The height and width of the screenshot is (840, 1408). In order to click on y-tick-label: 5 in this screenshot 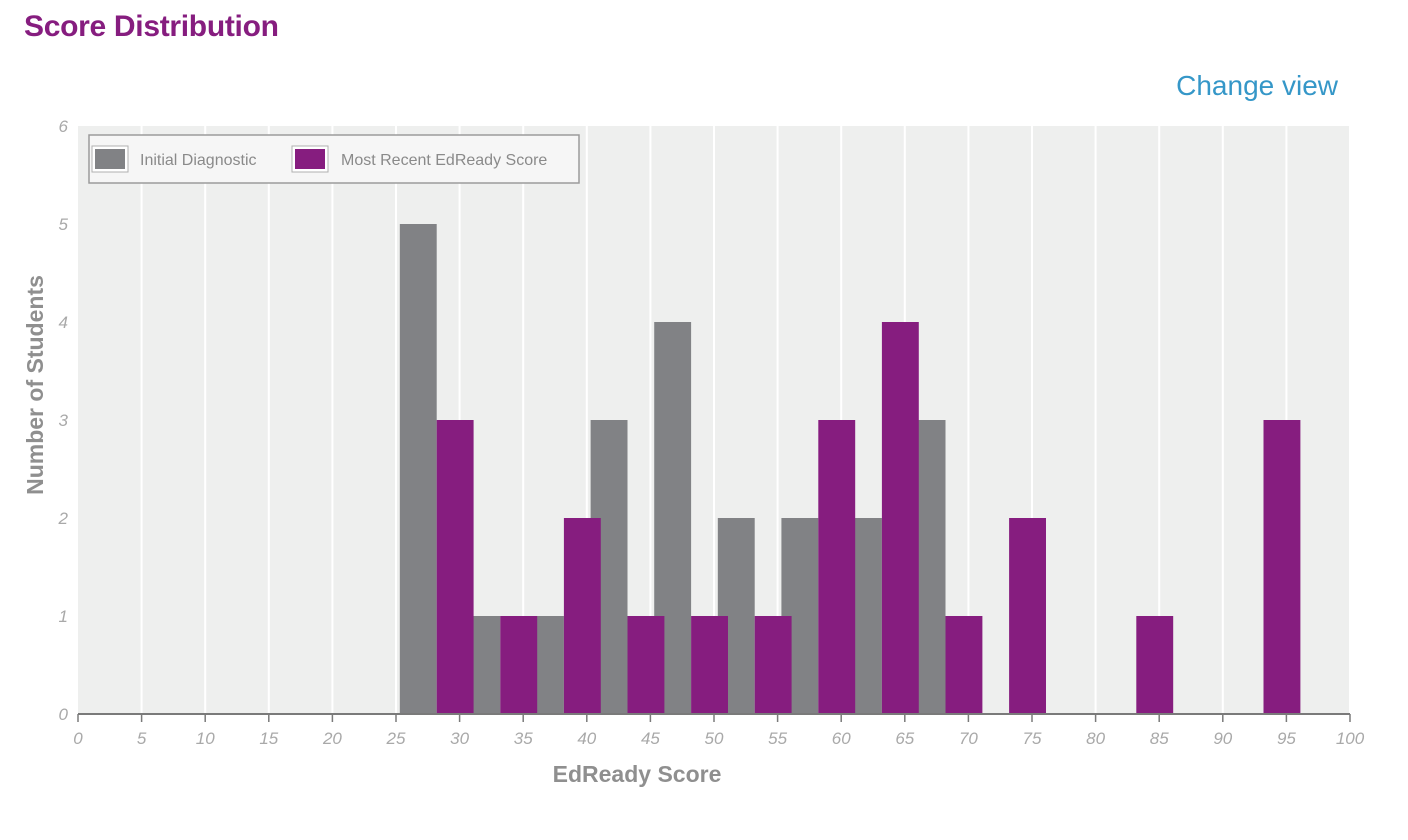, I will do `click(64, 224)`.